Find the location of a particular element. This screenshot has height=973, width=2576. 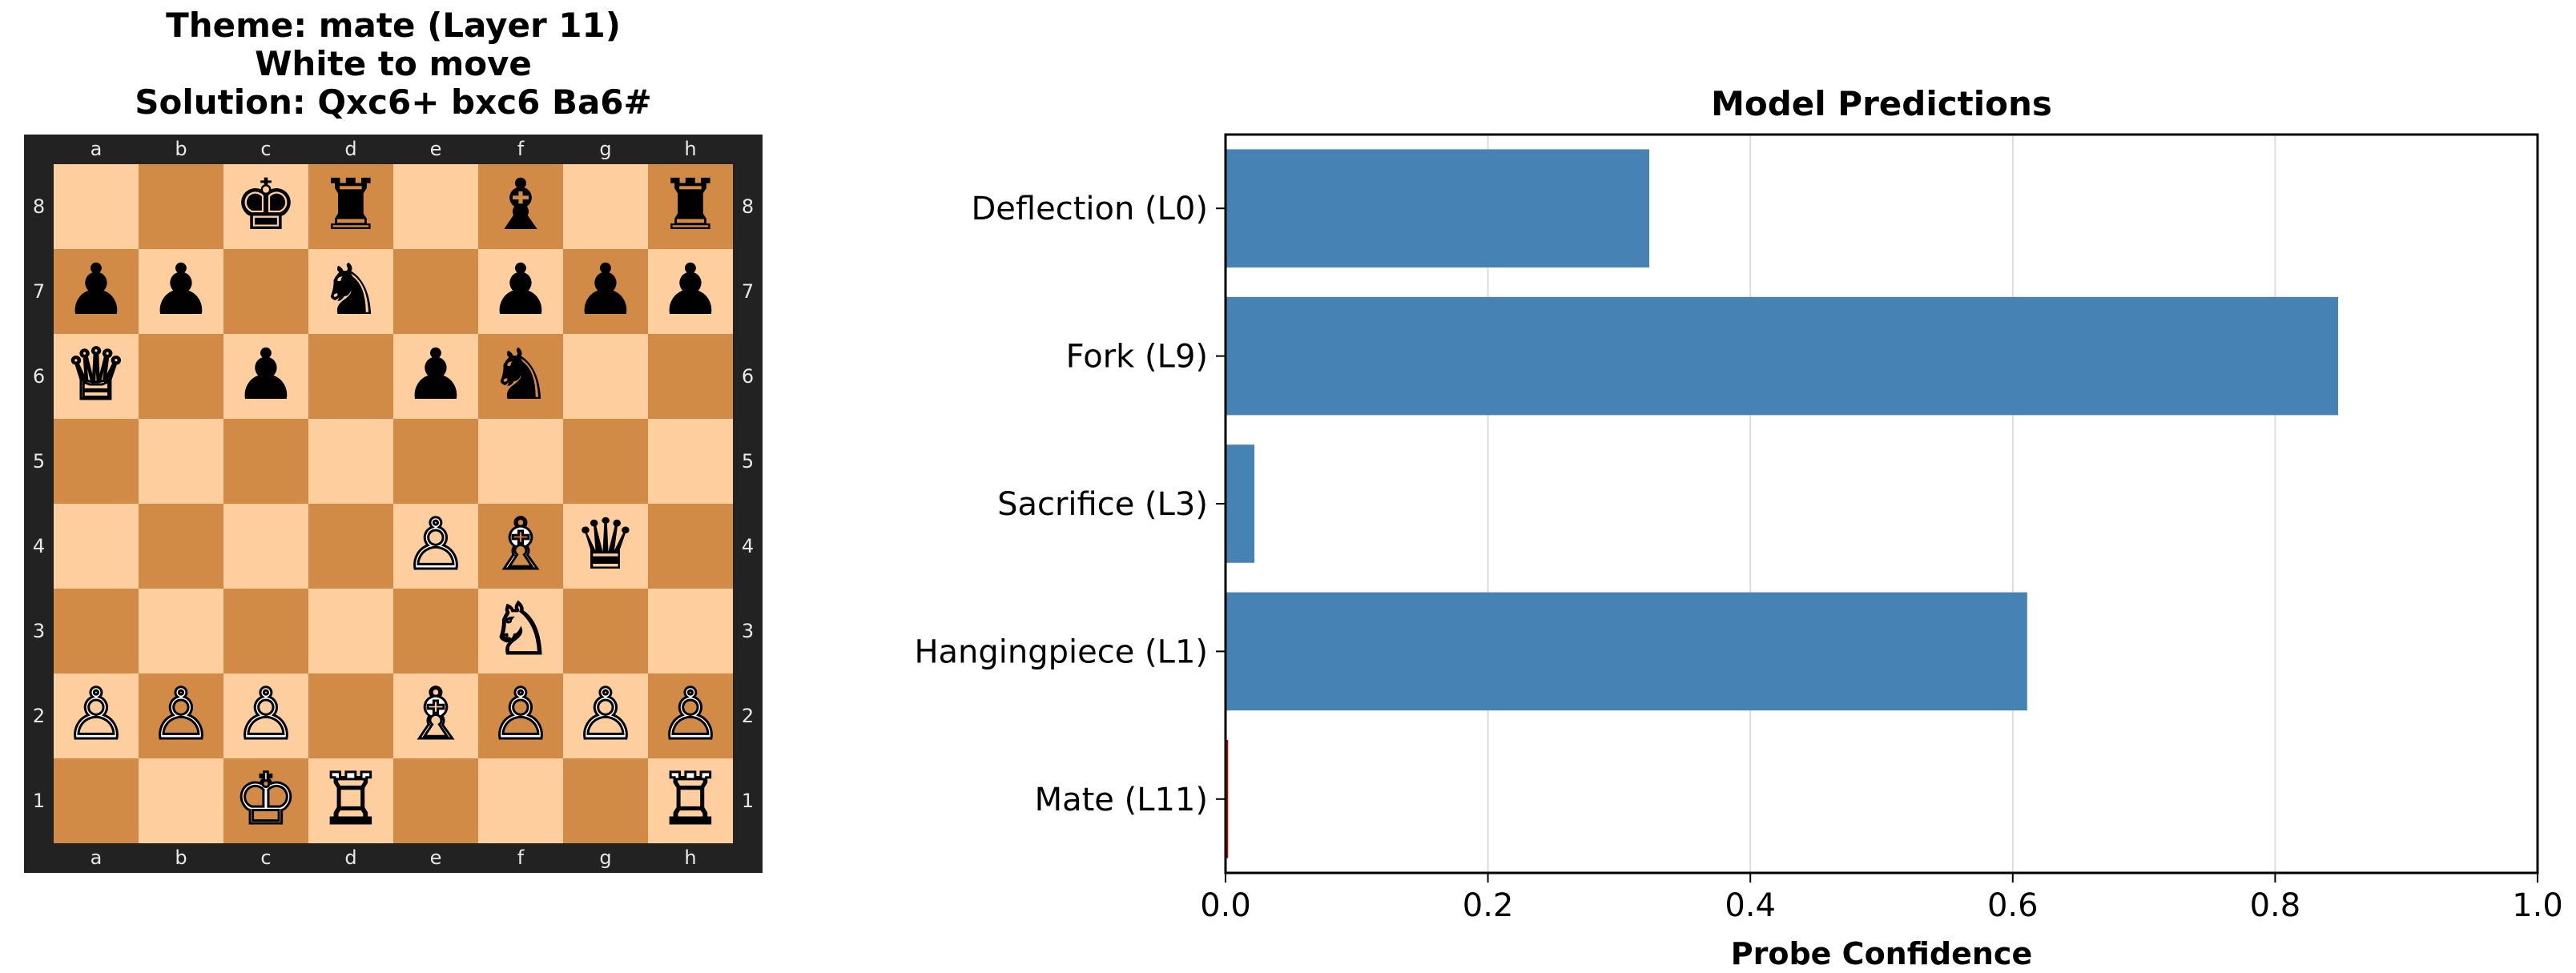

square-b3 is located at coordinates (181, 631).